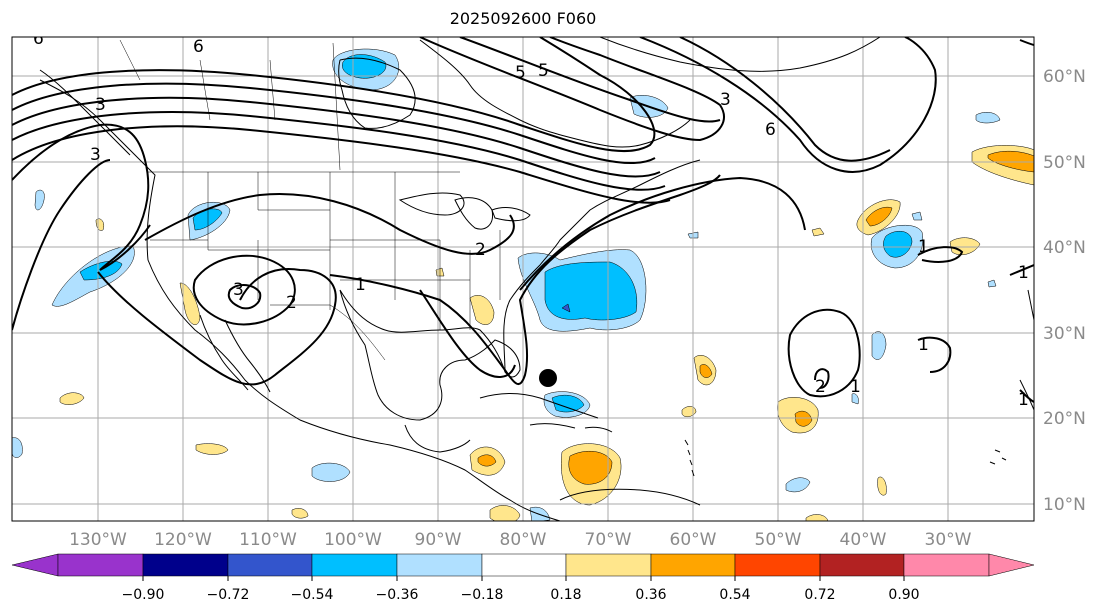 The height and width of the screenshot is (615, 1105). I want to click on colorbar-extend-high, so click(1011, 565).